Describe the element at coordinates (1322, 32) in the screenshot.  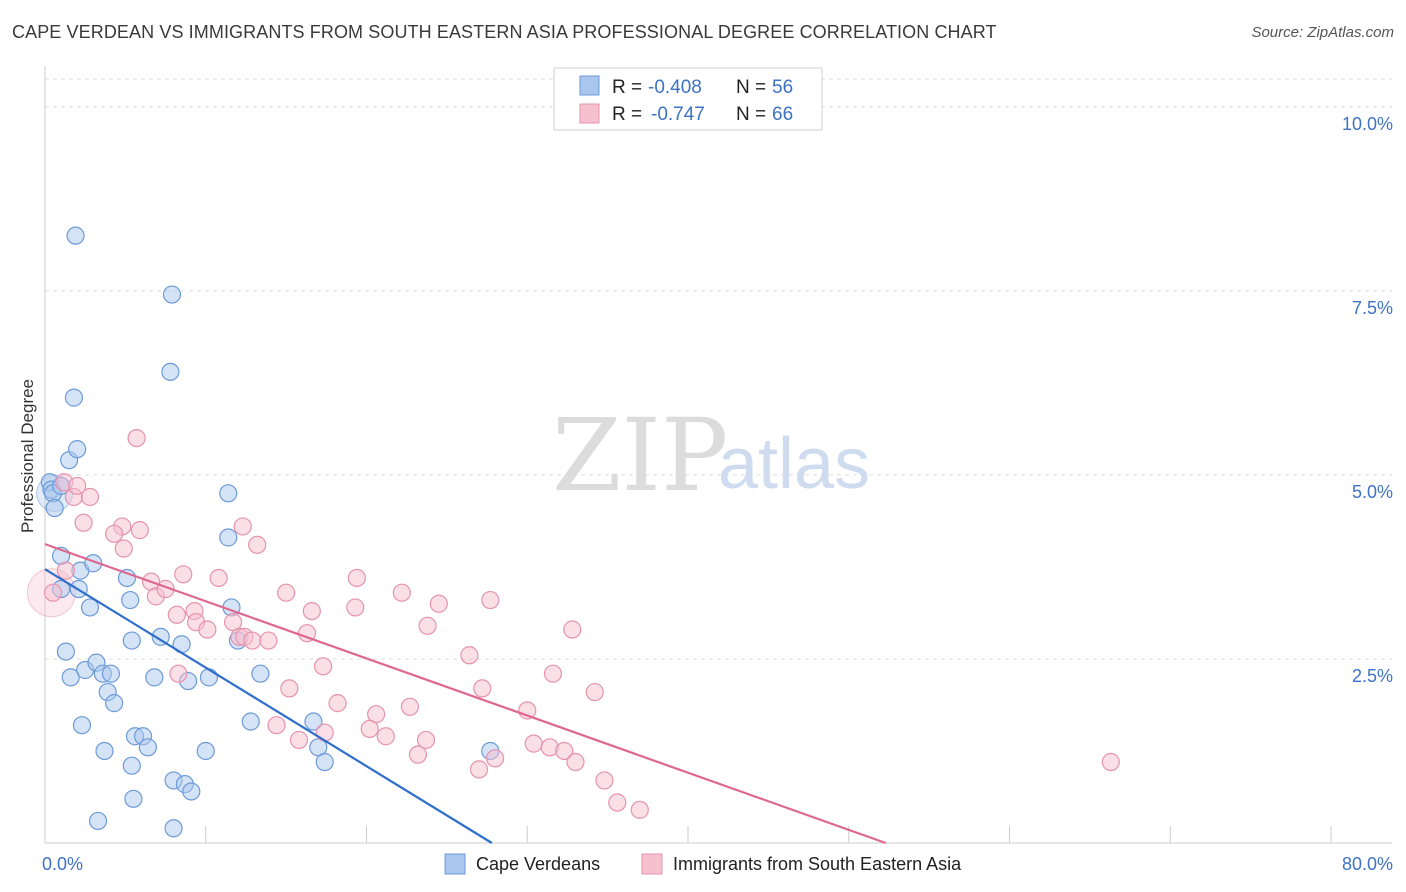
I see `chart-source: Source: ZipAtlas.com` at that location.